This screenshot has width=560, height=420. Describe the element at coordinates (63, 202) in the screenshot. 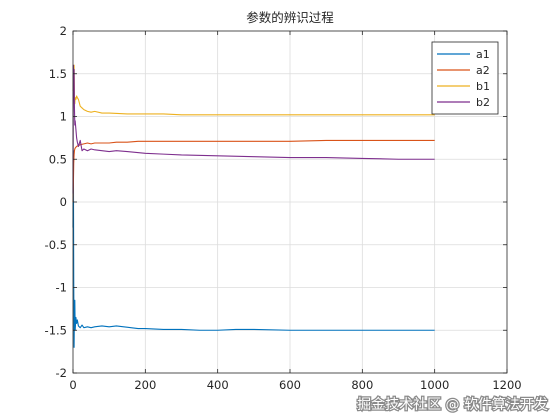

I see `y-tick-label: 0` at that location.